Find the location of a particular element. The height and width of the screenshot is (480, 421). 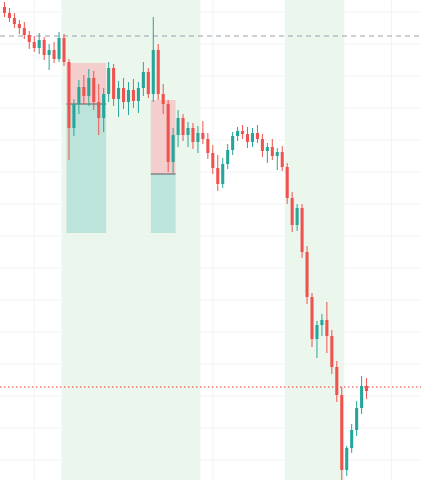

positions-layer is located at coordinates (121, 148).